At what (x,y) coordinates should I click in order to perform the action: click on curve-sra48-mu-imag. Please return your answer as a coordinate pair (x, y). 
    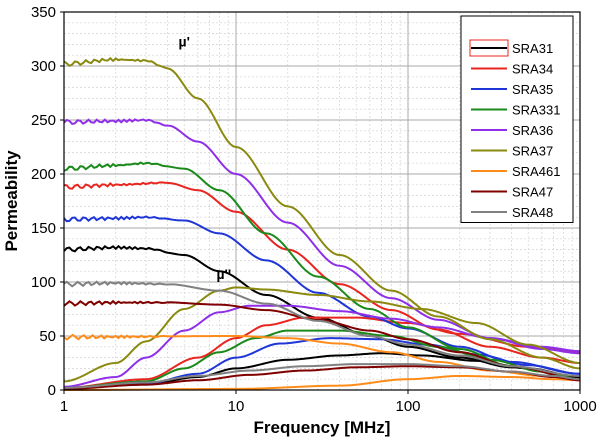
    Looking at the image, I should click on (322, 376).